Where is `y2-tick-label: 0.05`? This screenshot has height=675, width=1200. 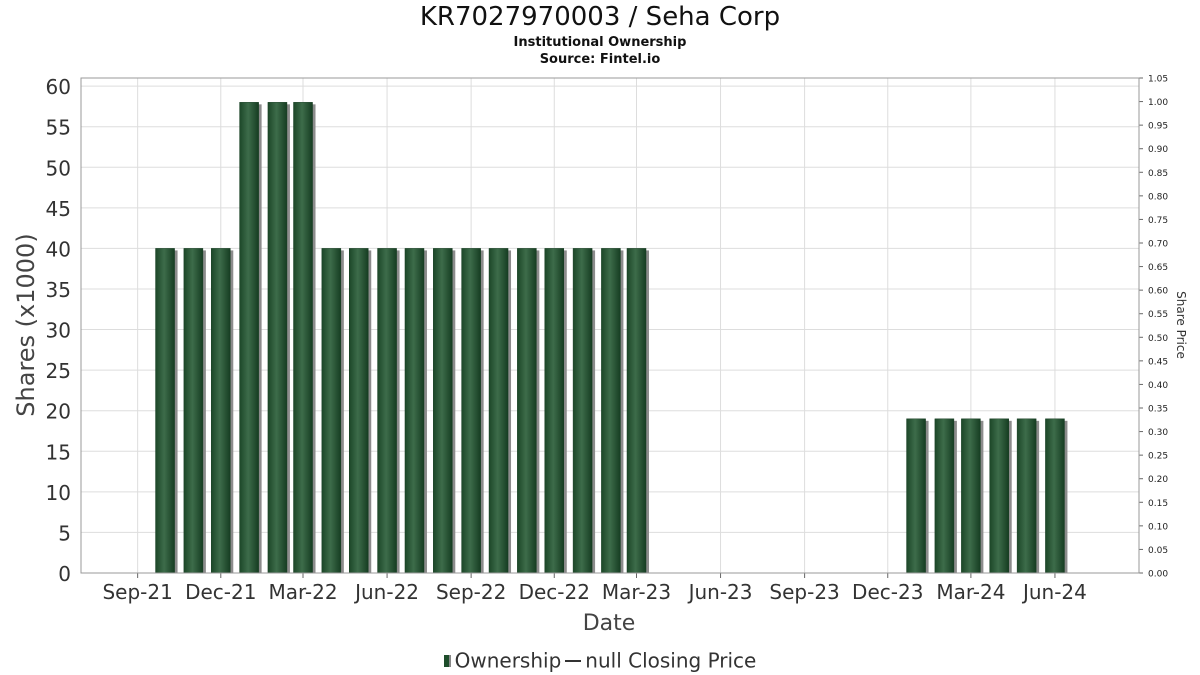
y2-tick-label: 0.05 is located at coordinates (1158, 551).